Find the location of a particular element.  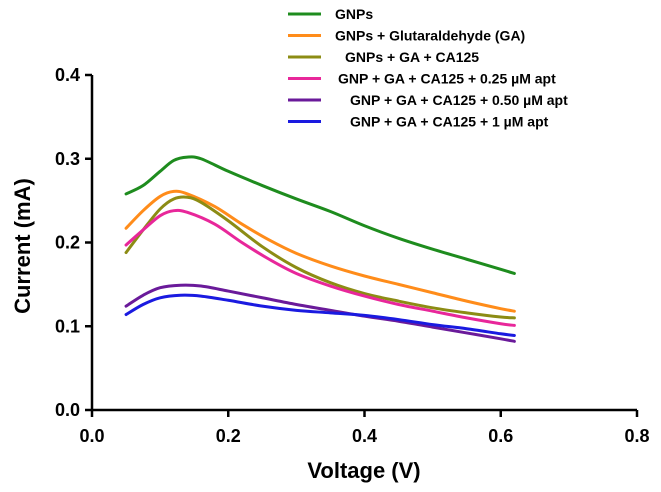

series-5-line is located at coordinates (320, 313).